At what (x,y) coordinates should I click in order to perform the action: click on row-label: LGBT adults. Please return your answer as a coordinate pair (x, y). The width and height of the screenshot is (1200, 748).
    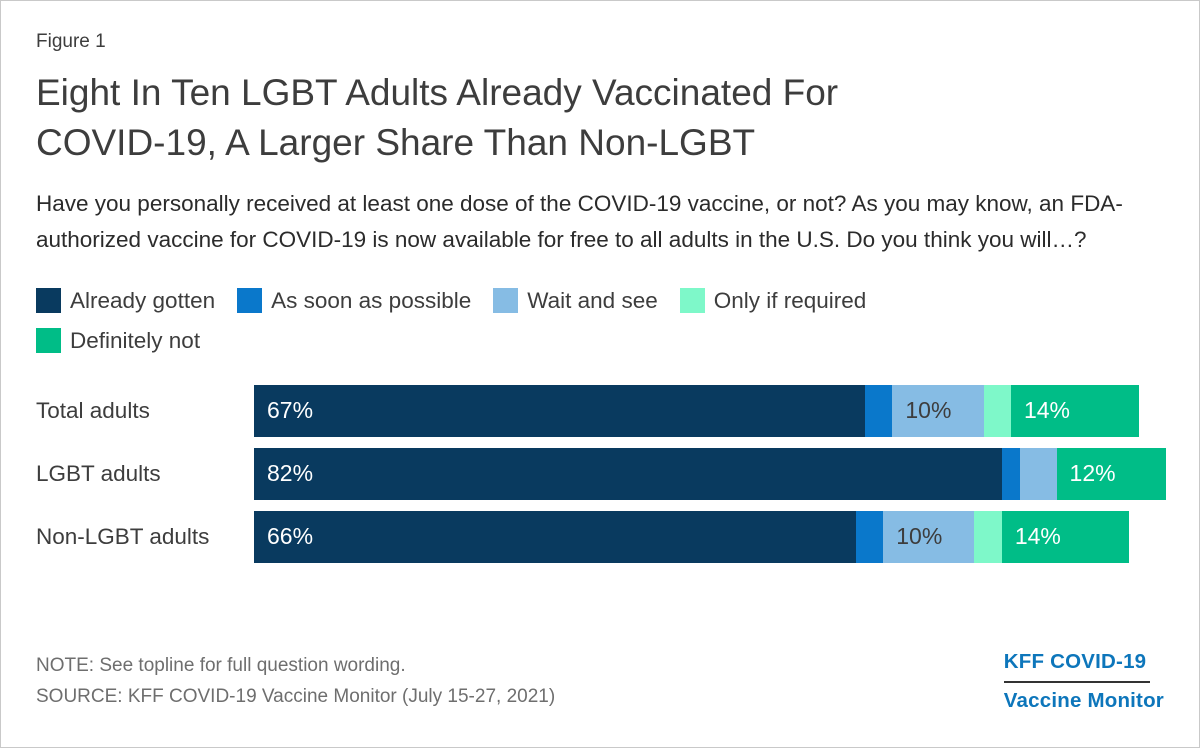
    Looking at the image, I should click on (98, 473).